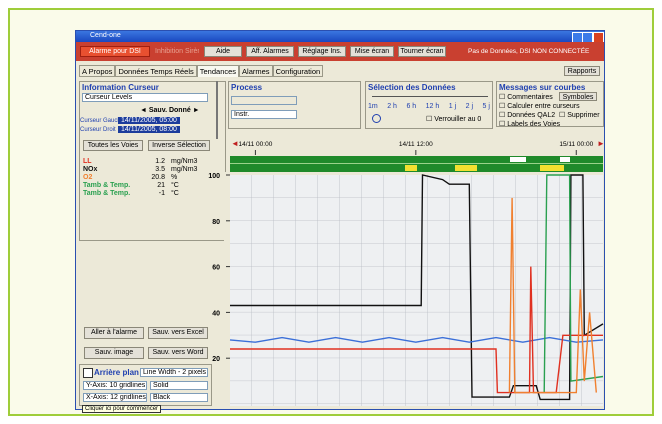  Describe the element at coordinates (601, 143) in the screenshot. I see `scroll-right: ►` at that location.